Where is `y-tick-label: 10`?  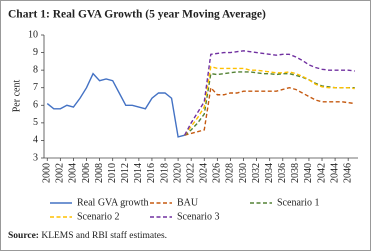 y-tick-label: 10 is located at coordinates (33, 34).